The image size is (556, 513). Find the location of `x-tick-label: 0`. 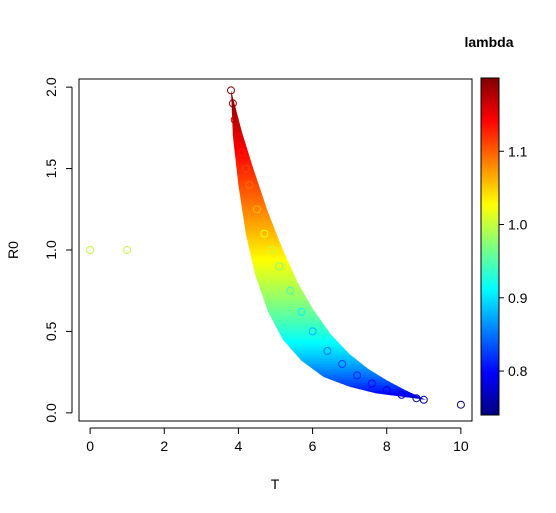

x-tick-label: 0 is located at coordinates (90, 446).